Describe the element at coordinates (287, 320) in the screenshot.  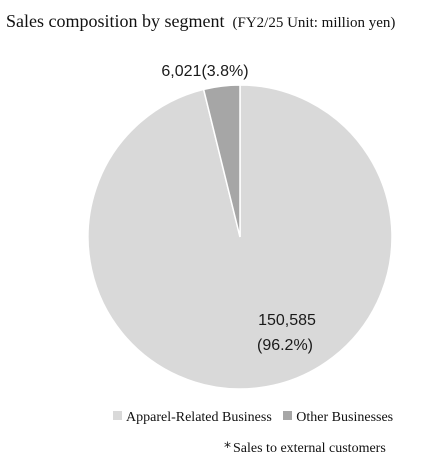
I see `data-label-apparel-value: 150,585` at that location.